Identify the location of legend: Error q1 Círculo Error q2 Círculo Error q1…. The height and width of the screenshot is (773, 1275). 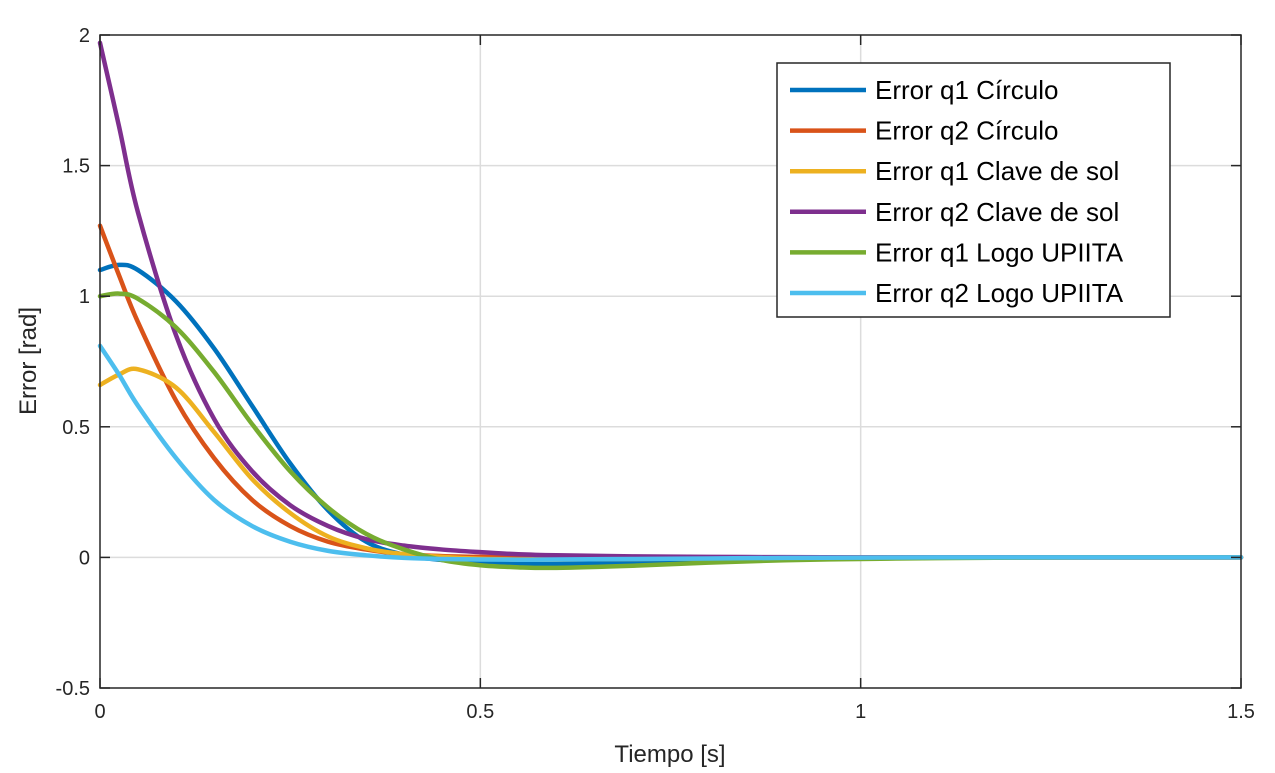
(973, 190).